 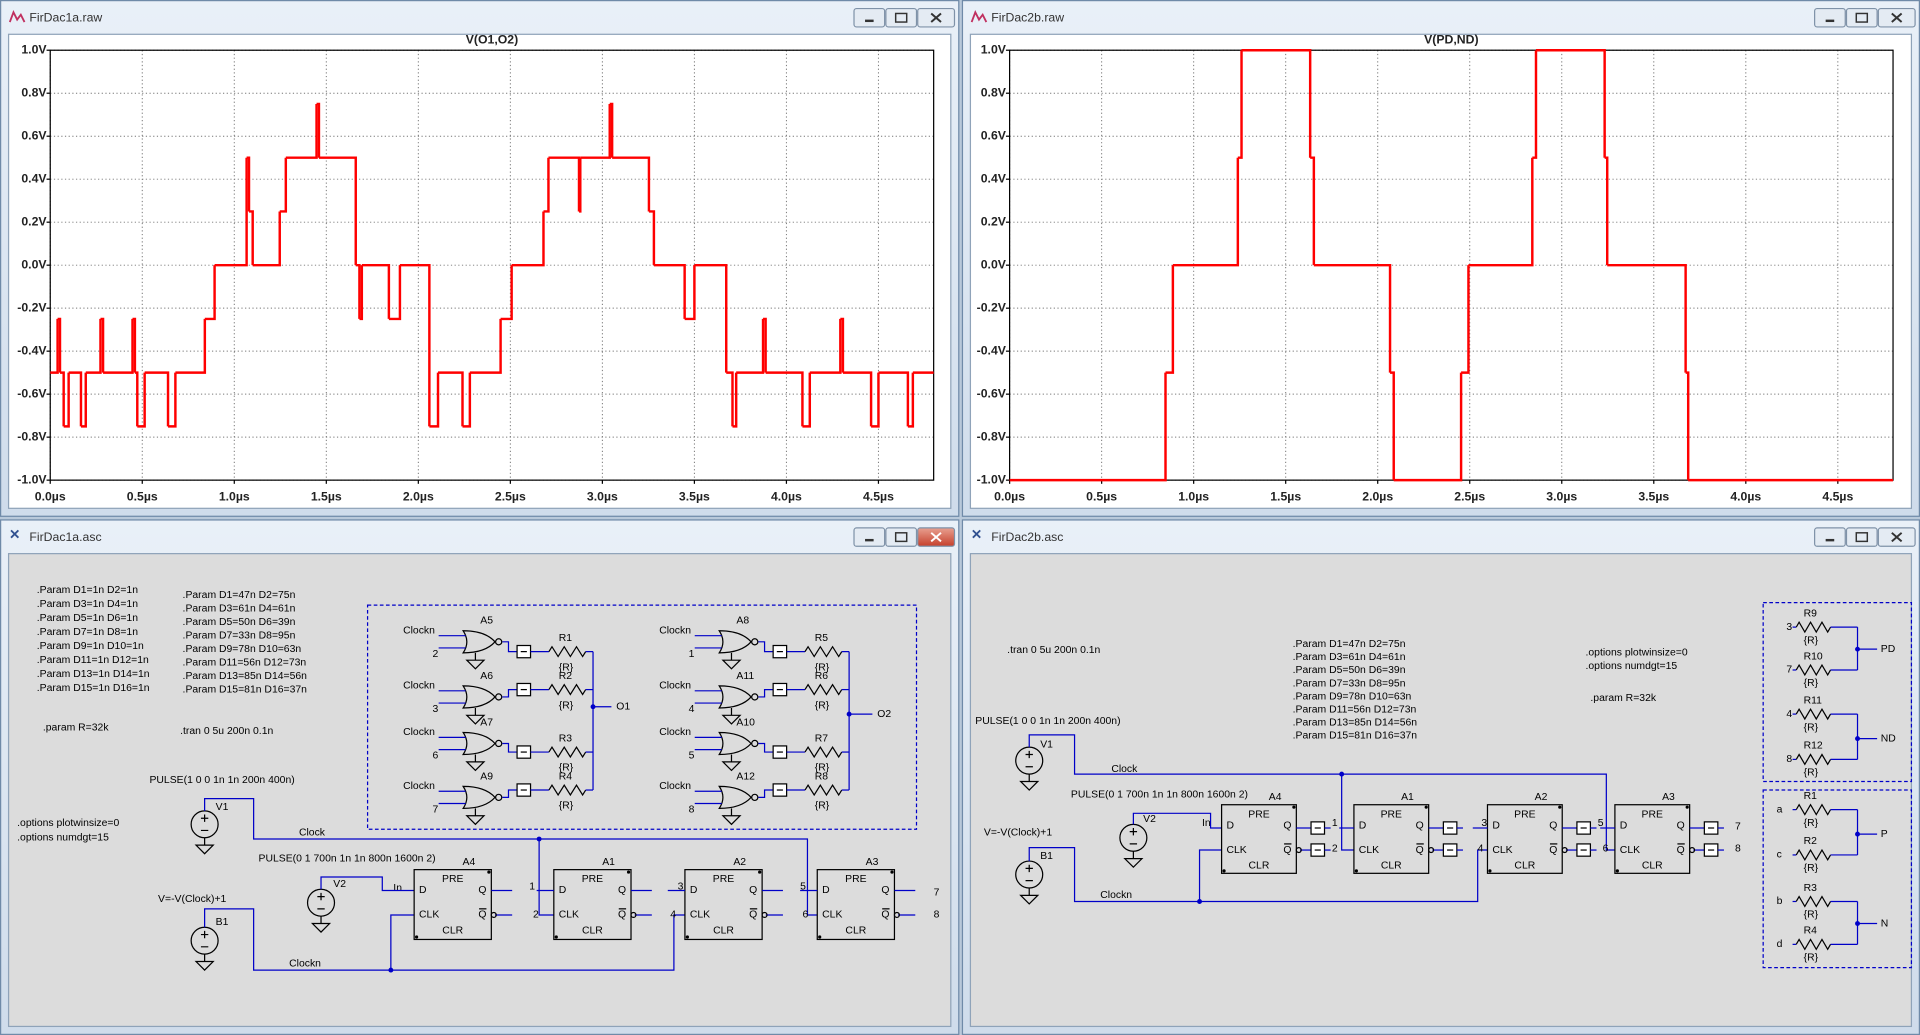 What do you see at coordinates (347, 858) in the screenshot?
I see `source-value: PULSE(0 1 700n 1n 1n 800n 1600n 2)` at bounding box center [347, 858].